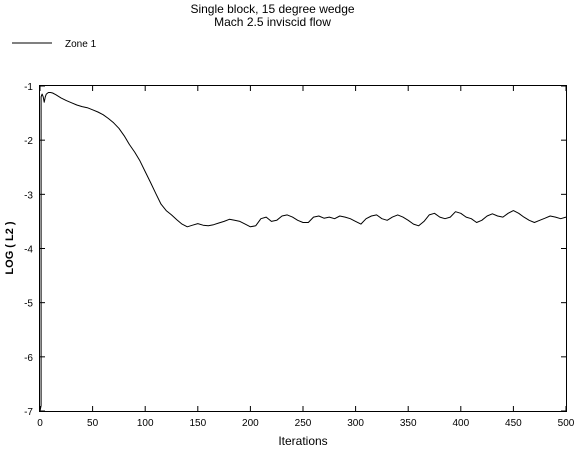 Image resolution: width=578 pixels, height=452 pixels. I want to click on x-tick-label: 0, so click(40, 423).